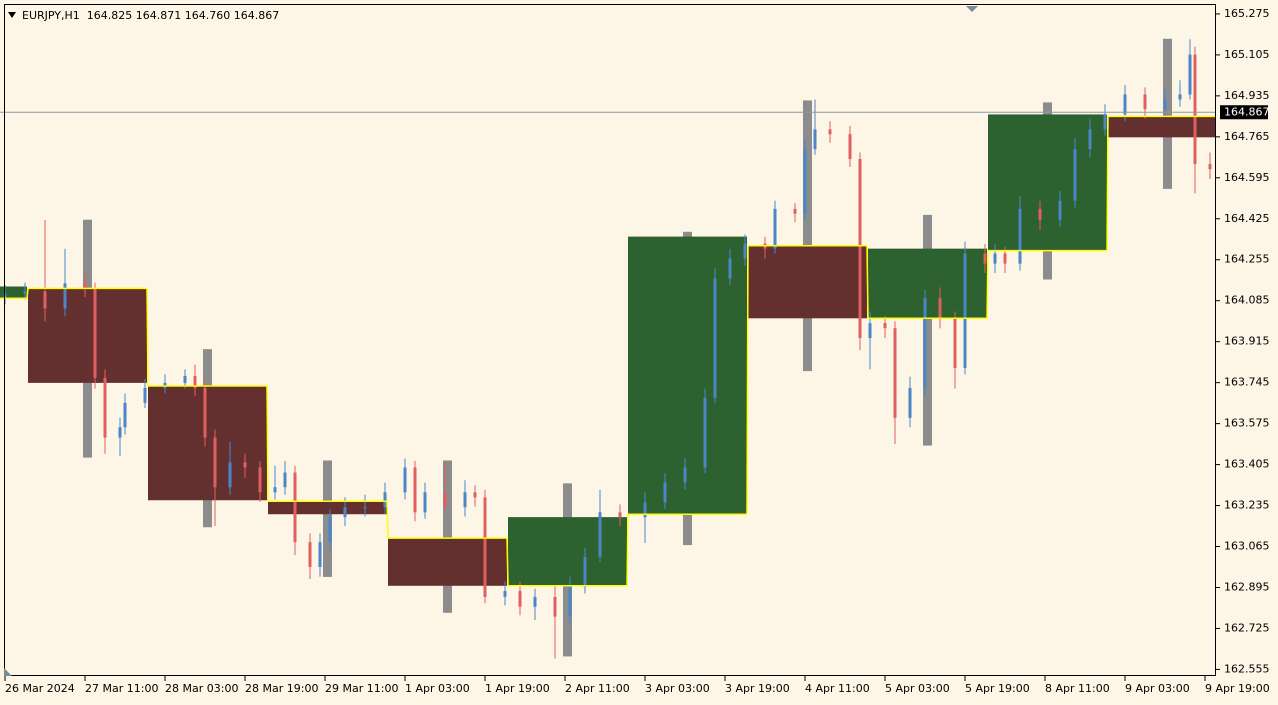  Describe the element at coordinates (121, 688) in the screenshot. I see `x-tick-label: 27 Mar 11:00` at that location.